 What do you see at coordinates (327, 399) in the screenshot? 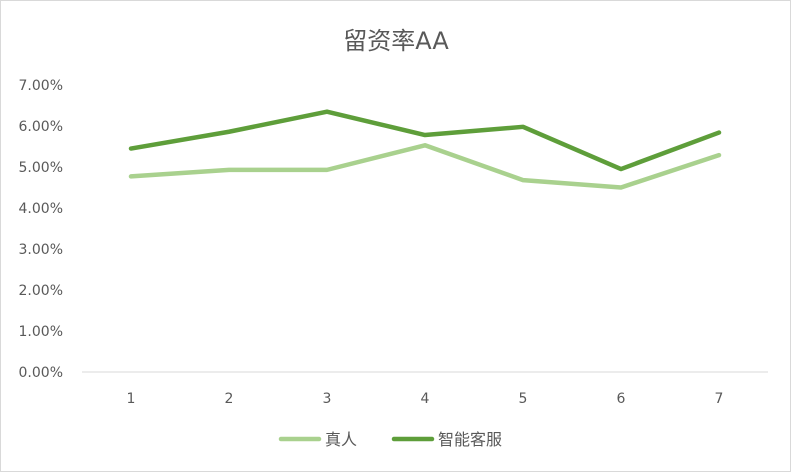
I see `x-tick-label: 3` at bounding box center [327, 399].